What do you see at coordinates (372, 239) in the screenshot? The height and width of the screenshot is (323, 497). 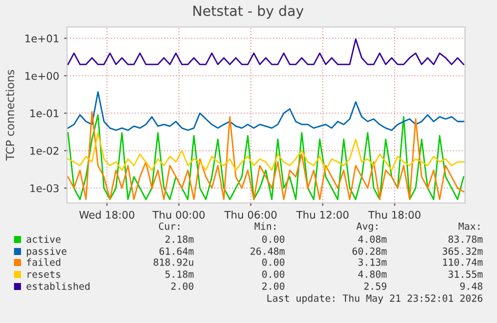 I see `text: 4.08m` at bounding box center [372, 239].